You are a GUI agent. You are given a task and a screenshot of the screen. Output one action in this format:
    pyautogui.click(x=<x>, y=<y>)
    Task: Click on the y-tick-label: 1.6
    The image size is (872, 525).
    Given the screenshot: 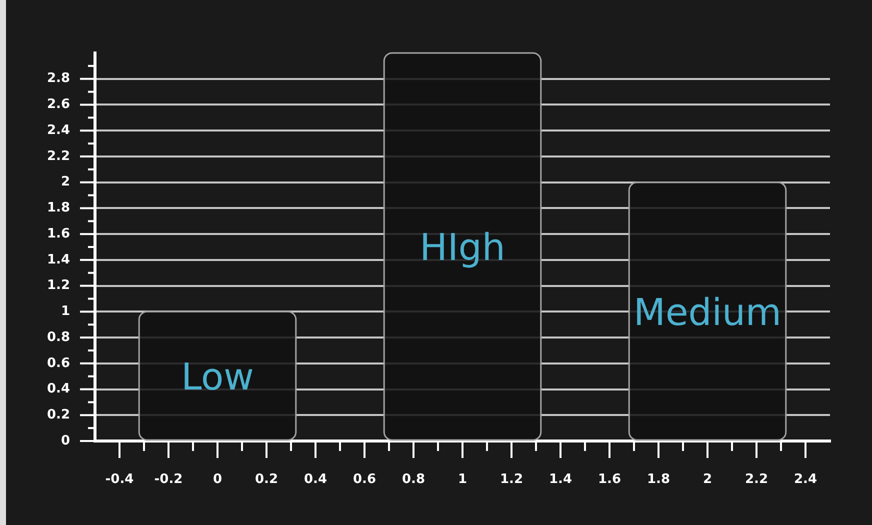 What is the action you would take?
    pyautogui.click(x=58, y=234)
    